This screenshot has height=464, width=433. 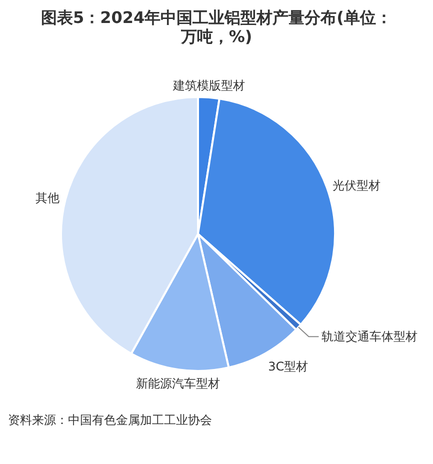 What do you see at coordinates (356, 185) in the screenshot?
I see `slice-label: 光伏型材` at bounding box center [356, 185].